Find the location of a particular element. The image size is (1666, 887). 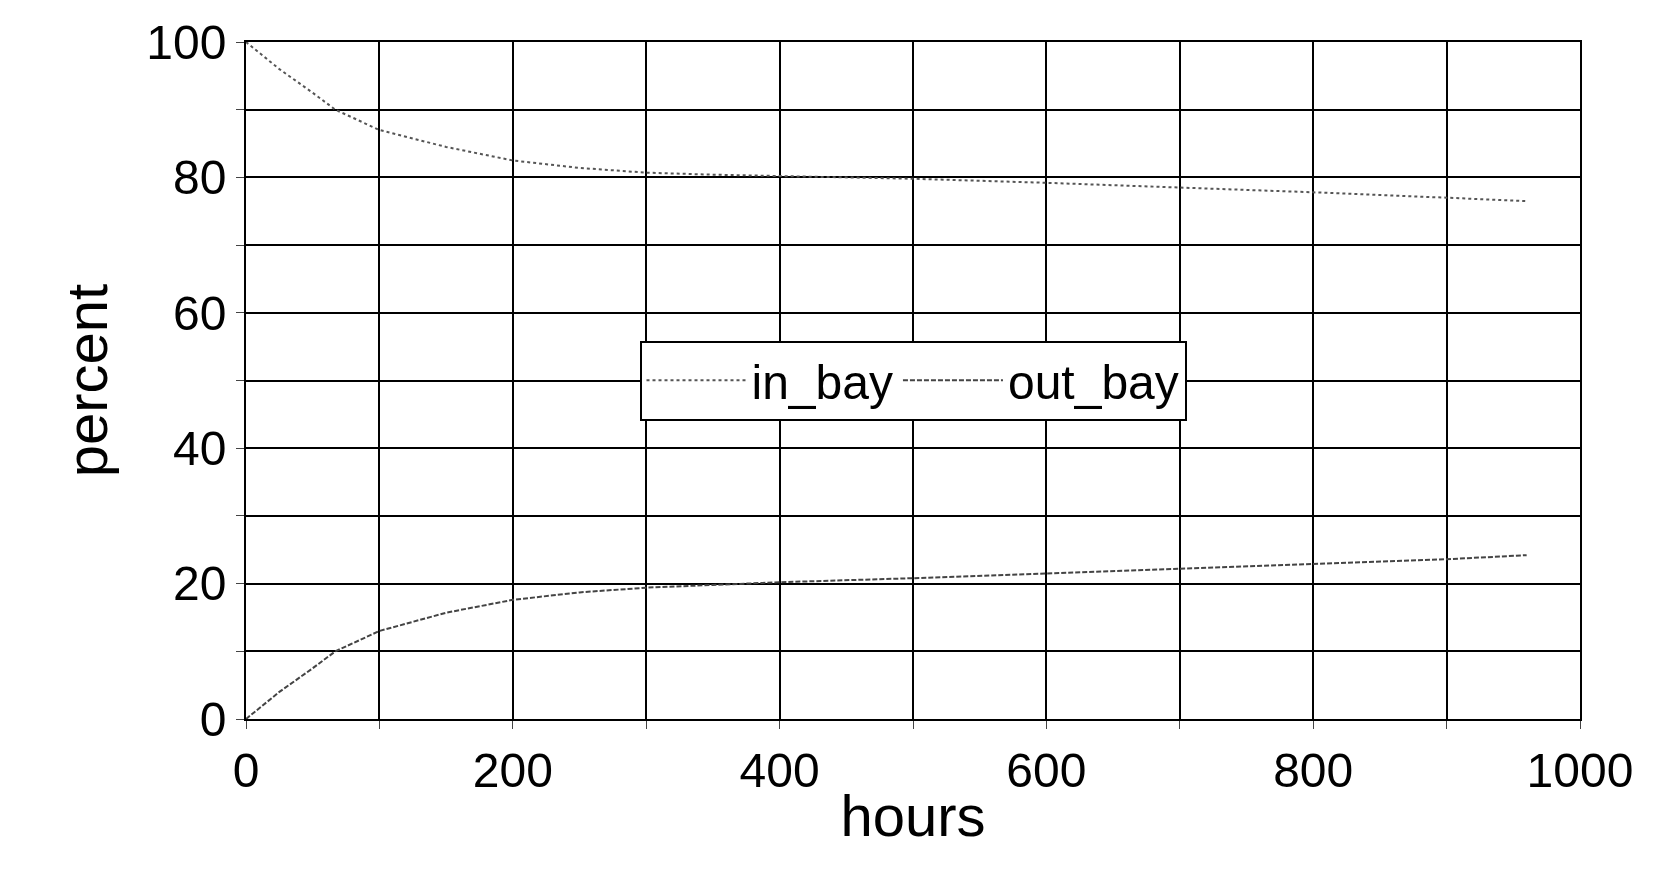

x-tick-label: 400 is located at coordinates (779, 770).